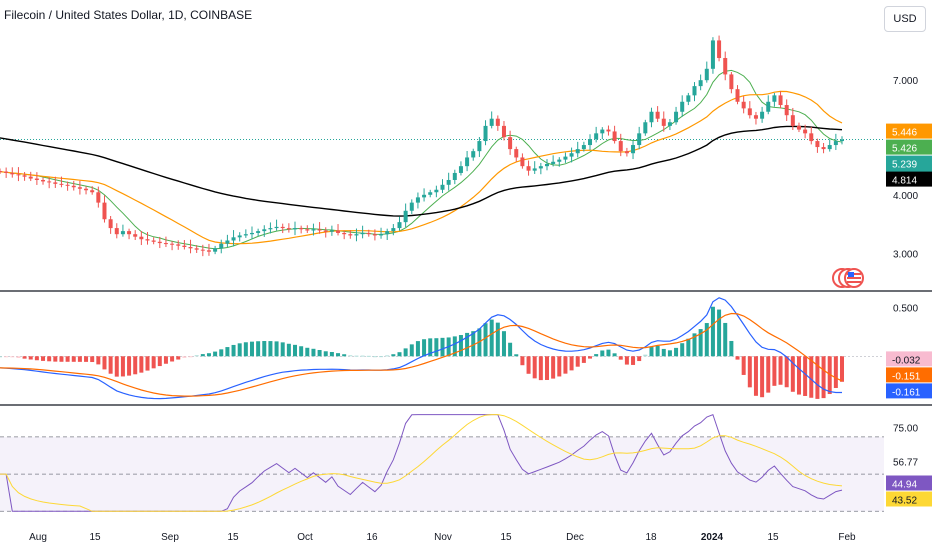 This screenshot has width=932, height=550. What do you see at coordinates (848, 278) in the screenshot?
I see `flag-icon` at bounding box center [848, 278].